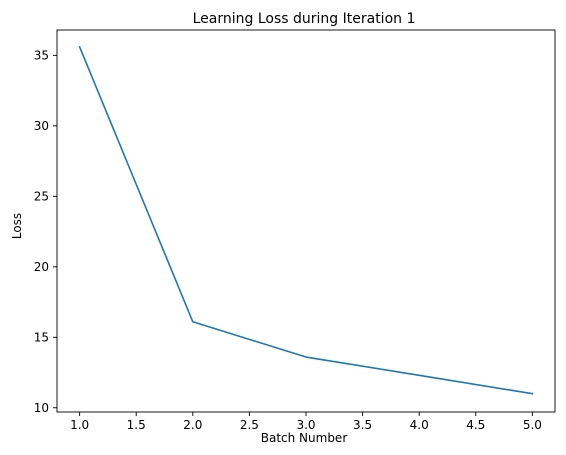 The height and width of the screenshot is (455, 566). Describe the element at coordinates (79, 425) in the screenshot. I see `x-tick-label: 1.0` at that location.